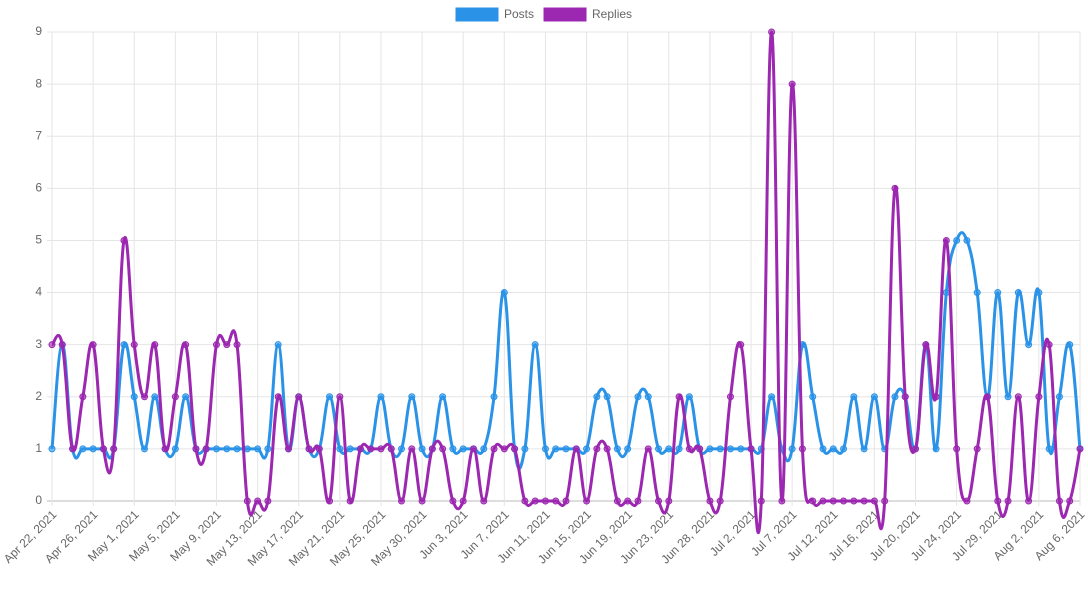  Describe the element at coordinates (38, 344) in the screenshot. I see `y-tick-label: 3` at that location.